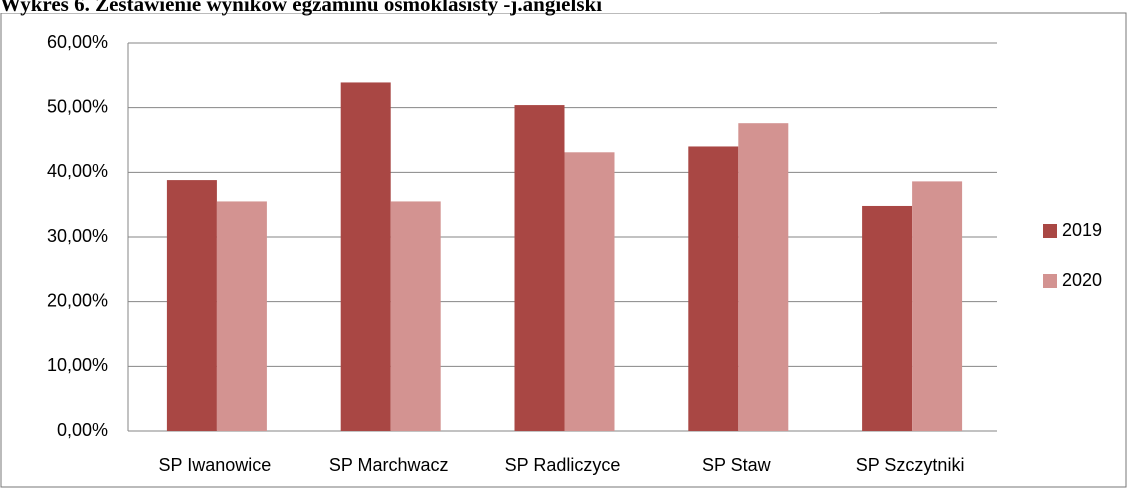  I want to click on y-tick-label: 30,00%, so click(77, 236).